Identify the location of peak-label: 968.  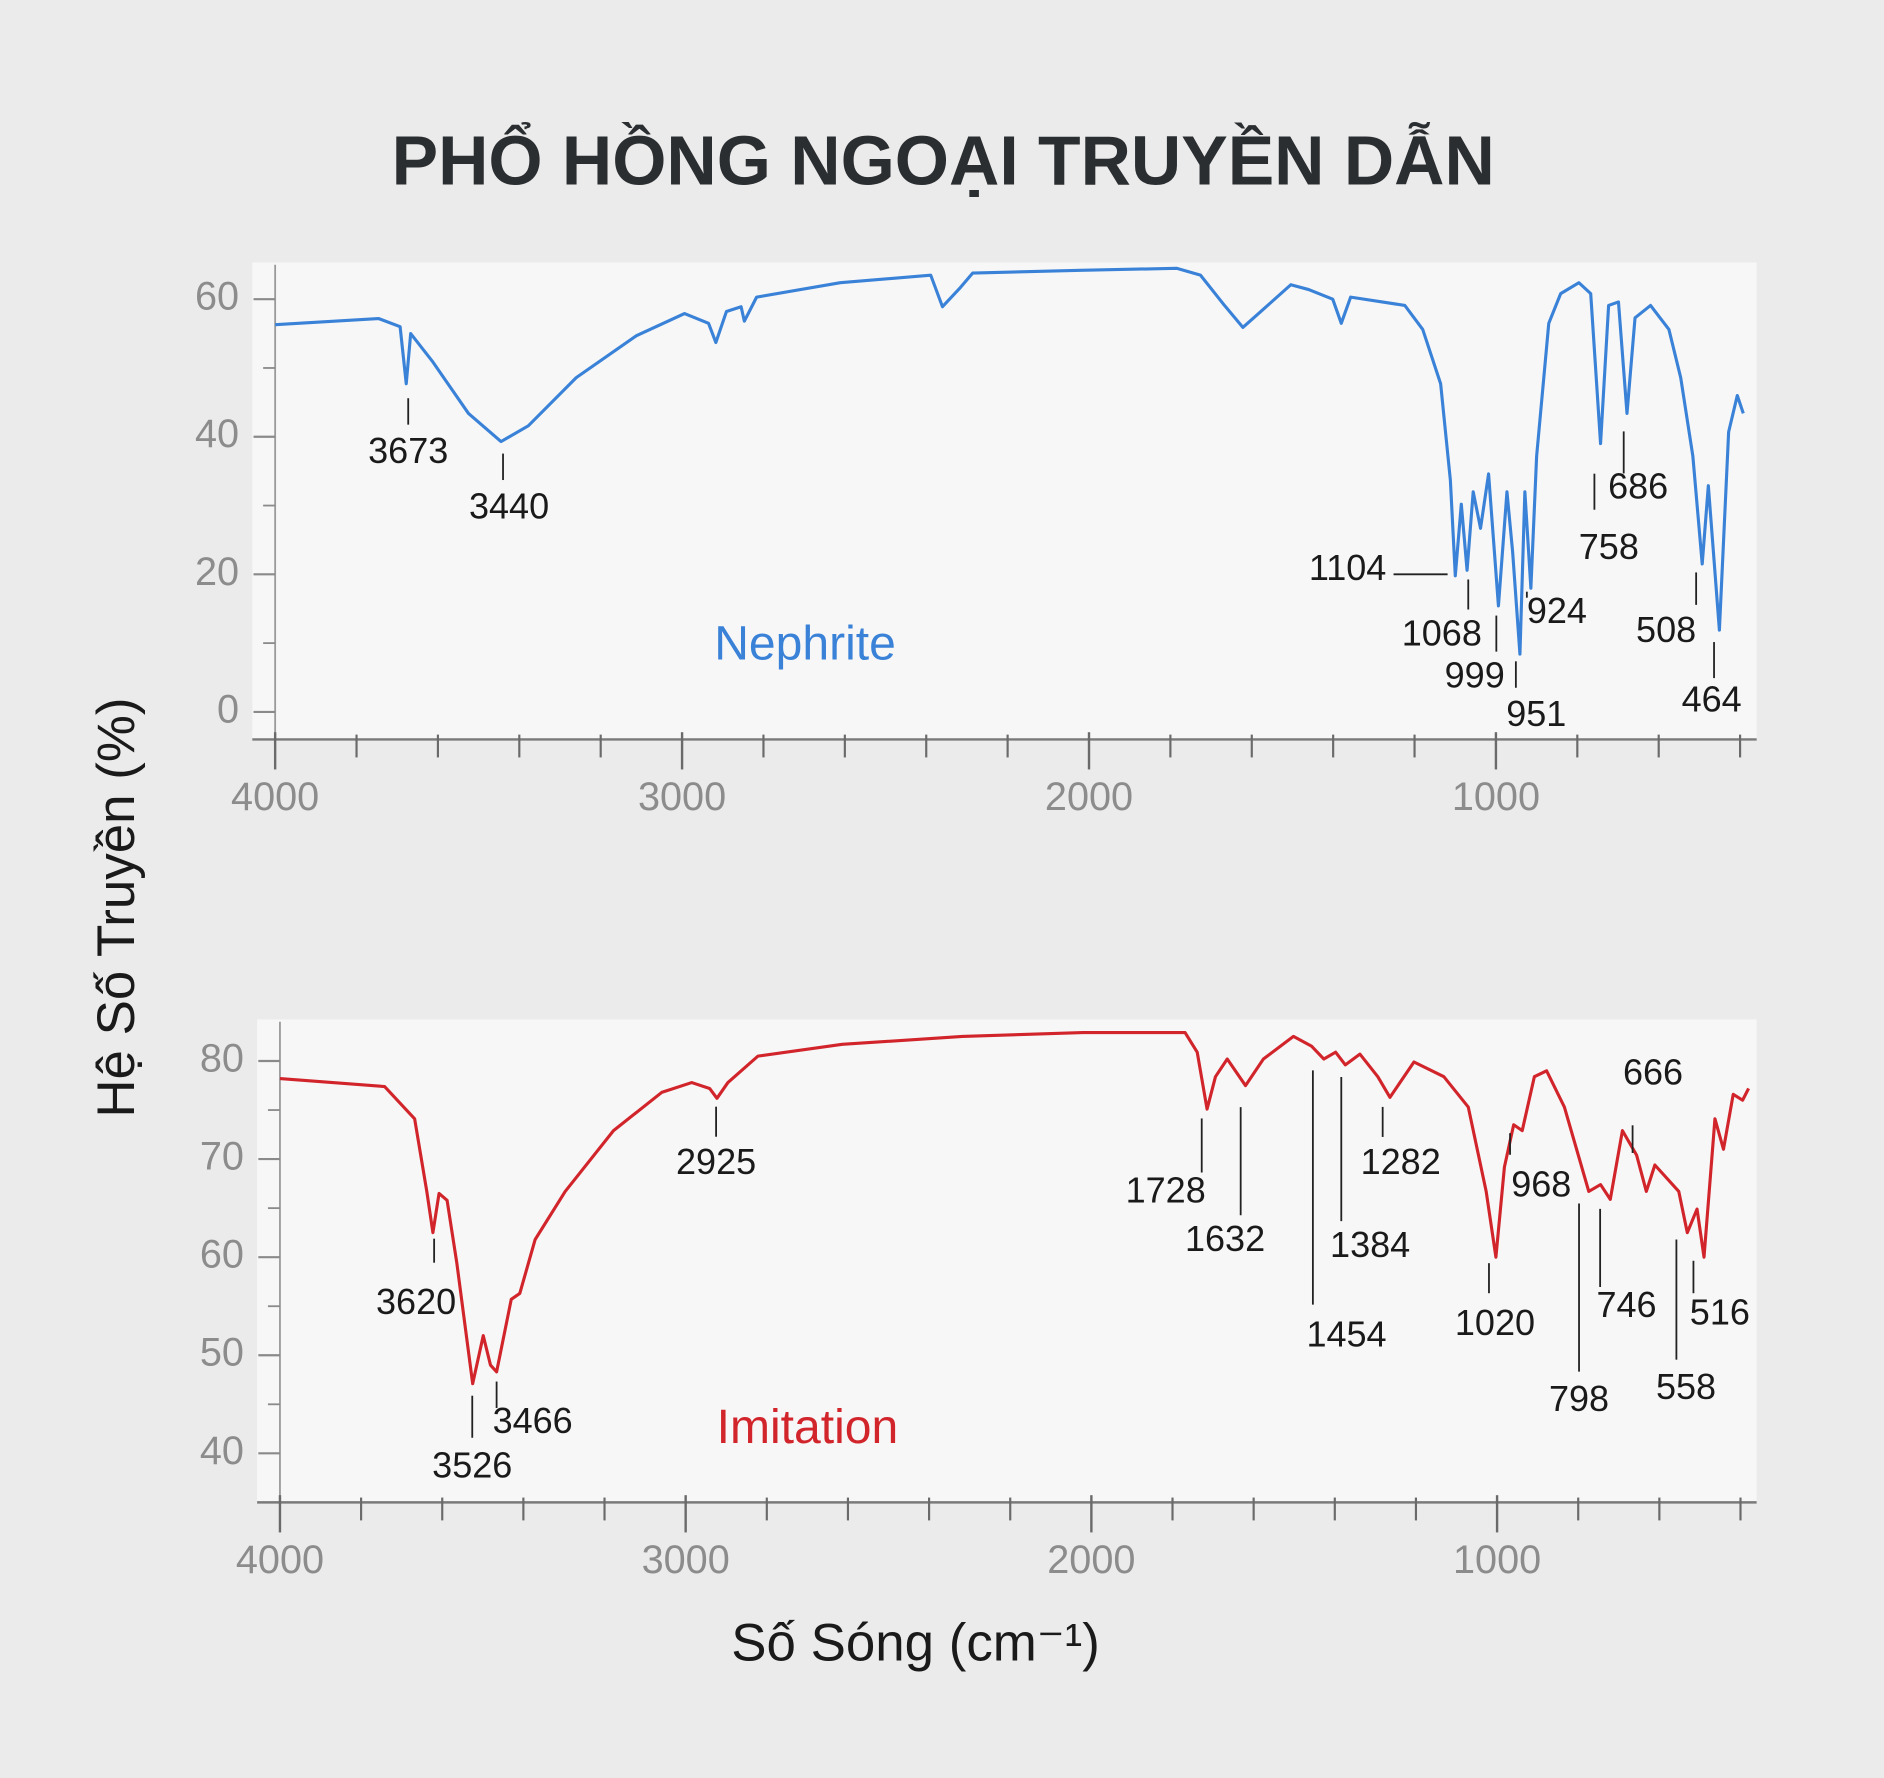
(1541, 1184).